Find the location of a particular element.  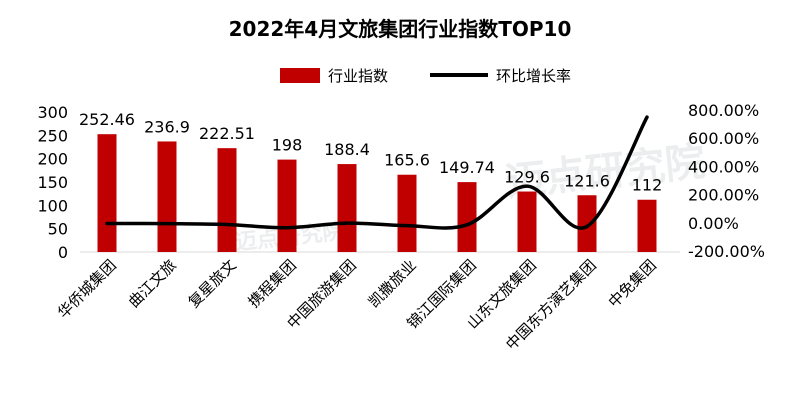

category-label: 凯撒旅业 is located at coordinates (392, 283).